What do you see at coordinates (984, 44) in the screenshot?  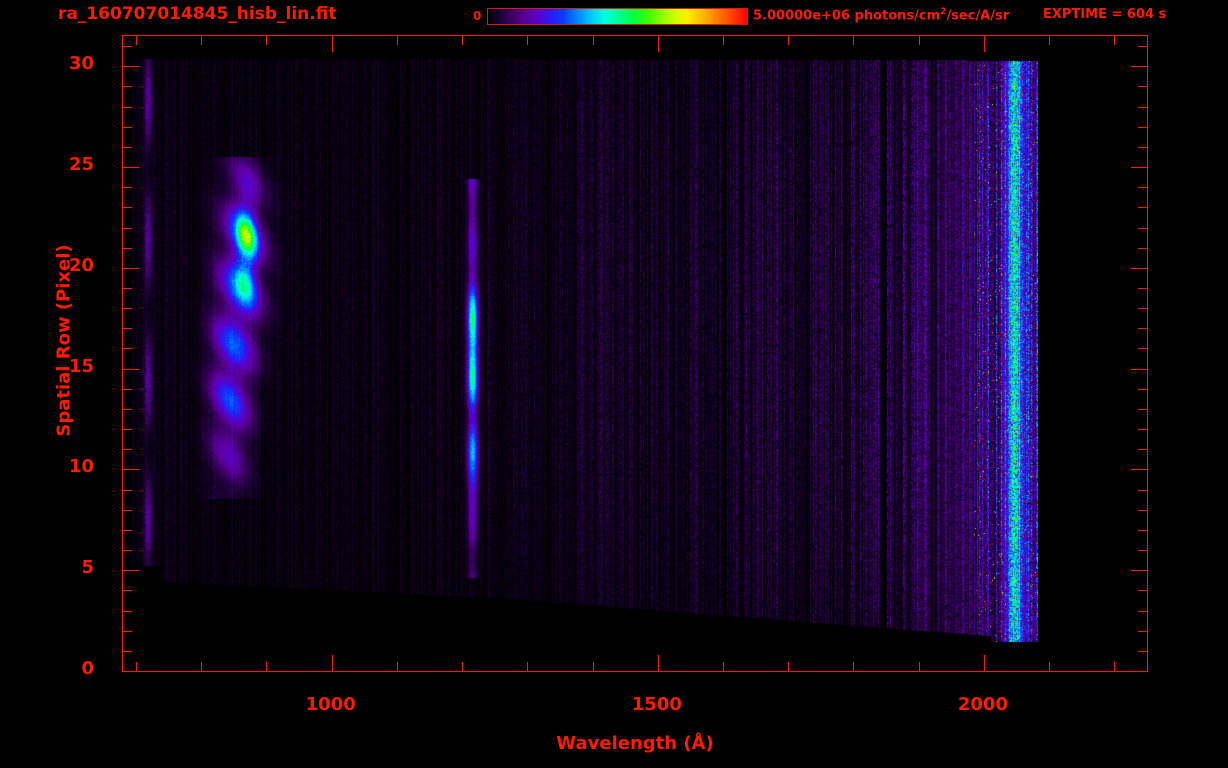 I see `x-tick-top-2000` at bounding box center [984, 44].